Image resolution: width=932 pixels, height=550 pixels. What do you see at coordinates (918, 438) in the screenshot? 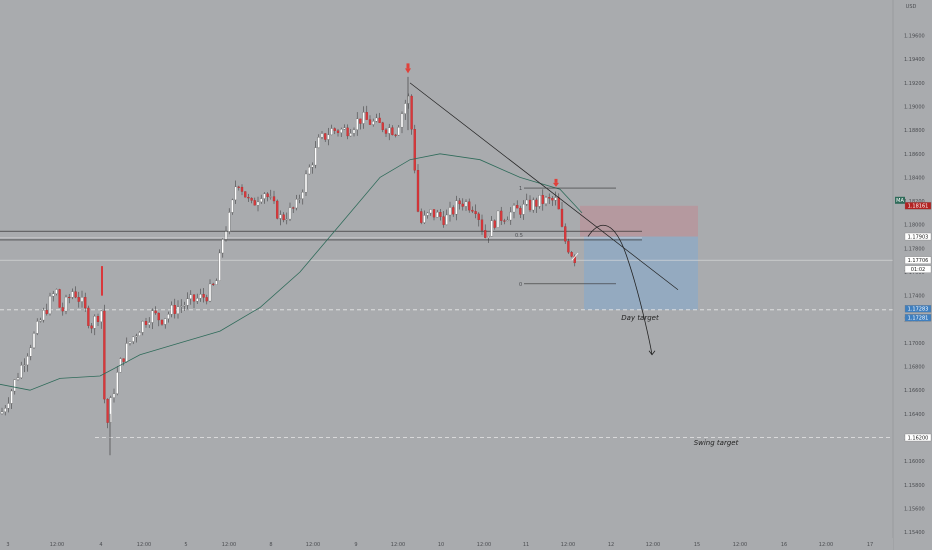
I see `price-badge-value: 1.16200` at bounding box center [918, 438].